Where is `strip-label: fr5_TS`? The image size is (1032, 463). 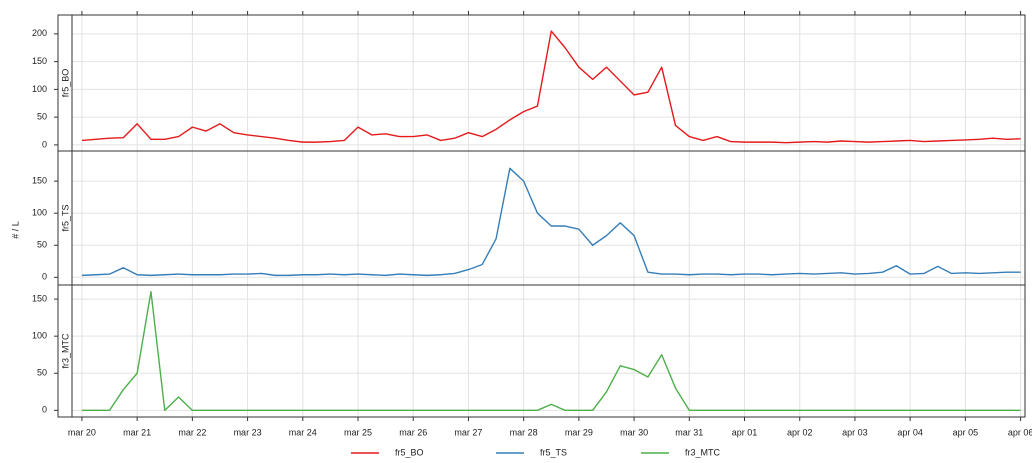
strip-label: fr5_TS is located at coordinates (65, 217).